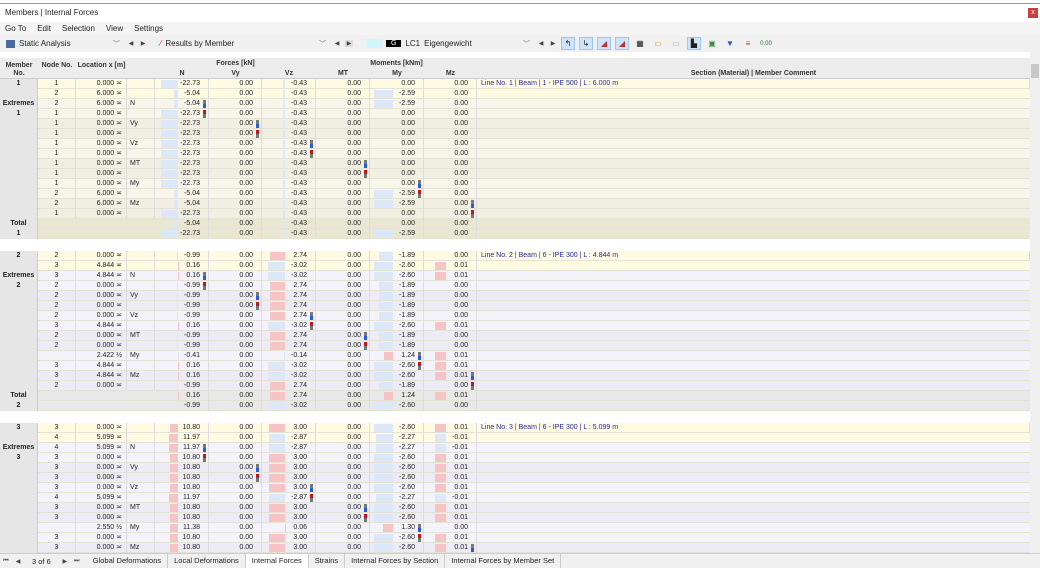 This screenshot has height=571, width=1040. What do you see at coordinates (515, 316) in the screenshot?
I see `table-row: 2 0.000 ≍ Vz -0.99 0.00 2.74 0.00 -1.89 0.00` at bounding box center [515, 316].